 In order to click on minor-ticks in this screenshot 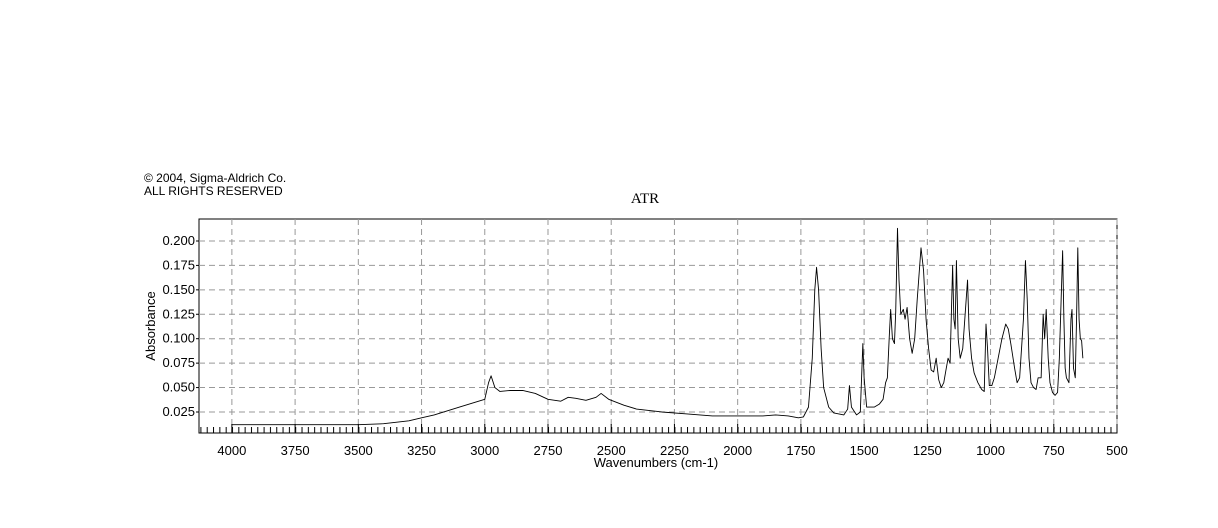, I will do `click(658, 430)`.